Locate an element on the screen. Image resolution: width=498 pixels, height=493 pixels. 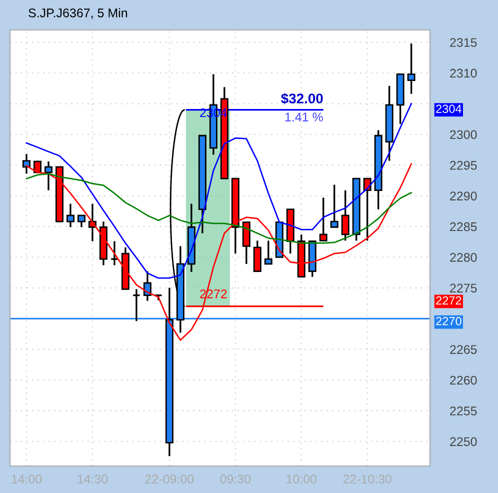
y-tick-label: 2250 is located at coordinates (463, 441).